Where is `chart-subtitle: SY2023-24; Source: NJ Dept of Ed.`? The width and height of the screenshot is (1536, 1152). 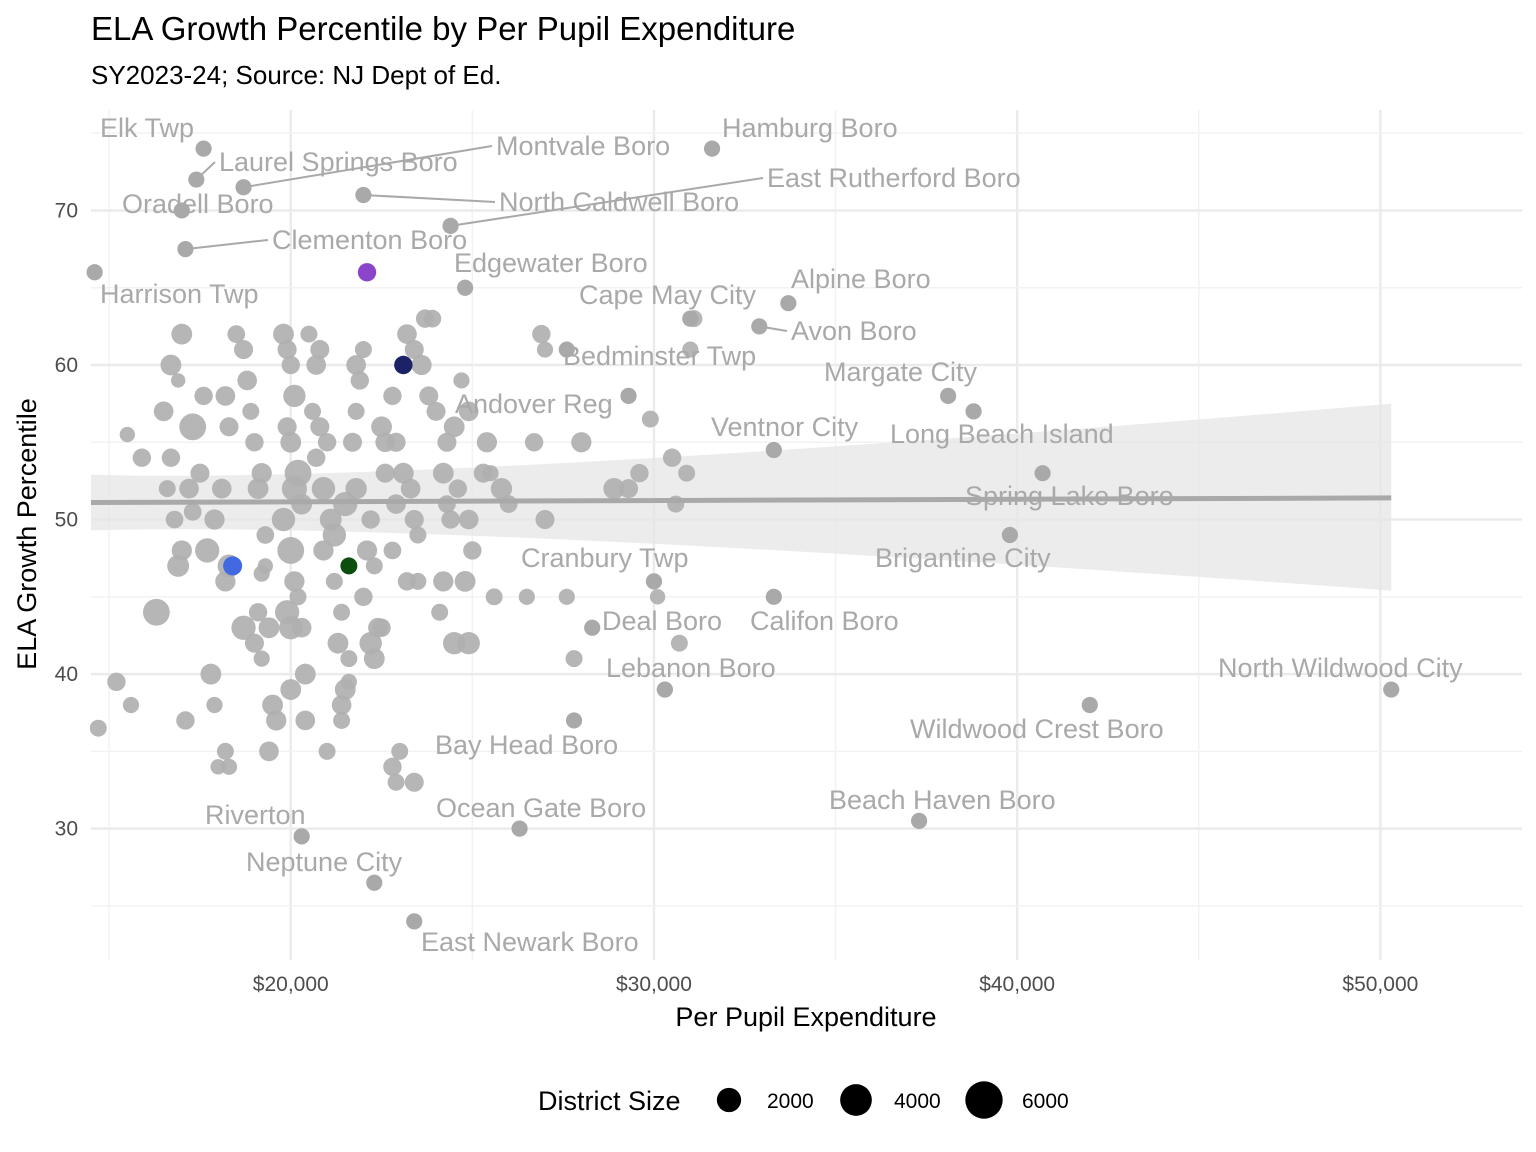
chart-subtitle: SY2023-24; Source: NJ Dept of Ed. is located at coordinates (296, 75).